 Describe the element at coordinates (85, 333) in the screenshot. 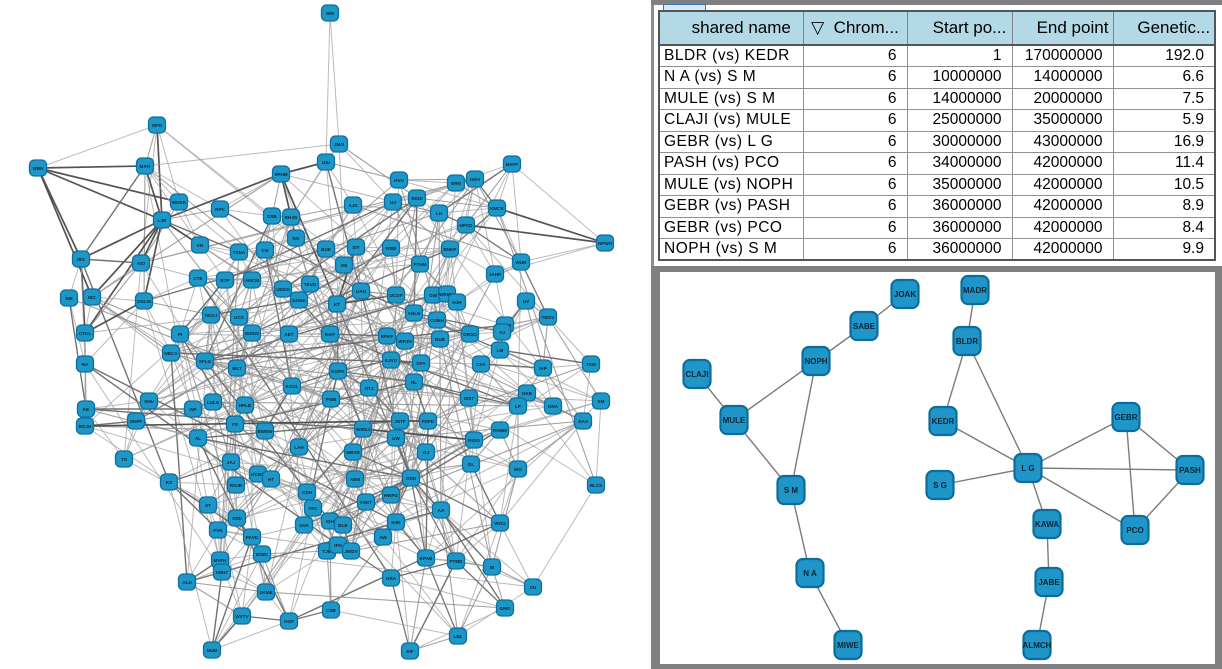

I see `svg-text: CTKL` at that location.